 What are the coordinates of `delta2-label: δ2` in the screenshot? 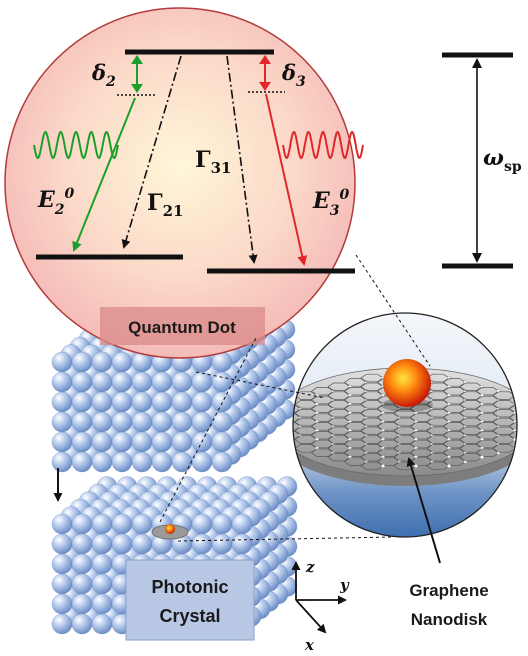 It's located at (103, 75).